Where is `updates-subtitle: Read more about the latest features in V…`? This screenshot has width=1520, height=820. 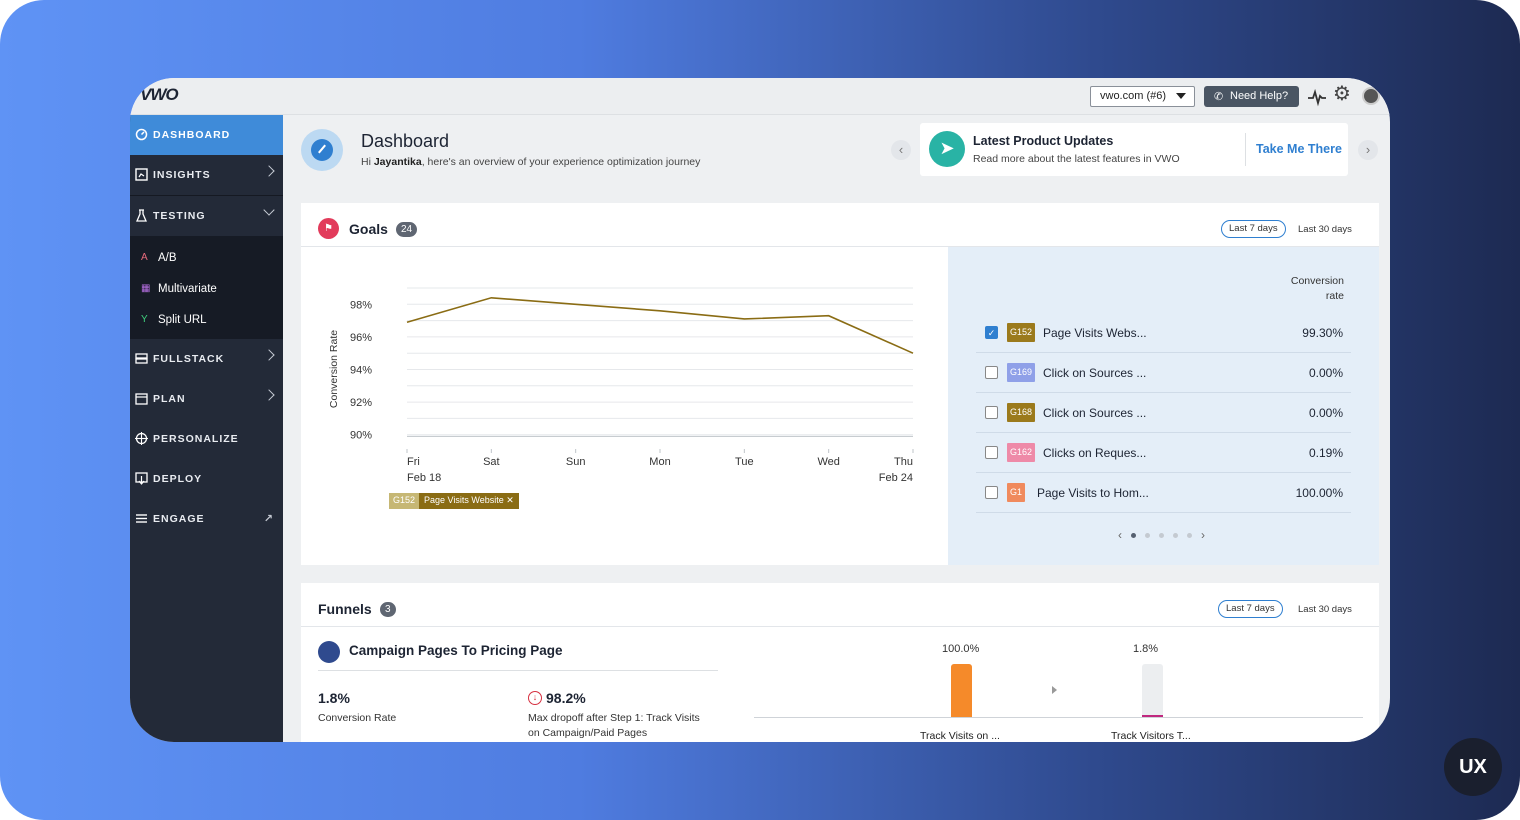 updates-subtitle: Read more about the latest features in V… is located at coordinates (1076, 159).